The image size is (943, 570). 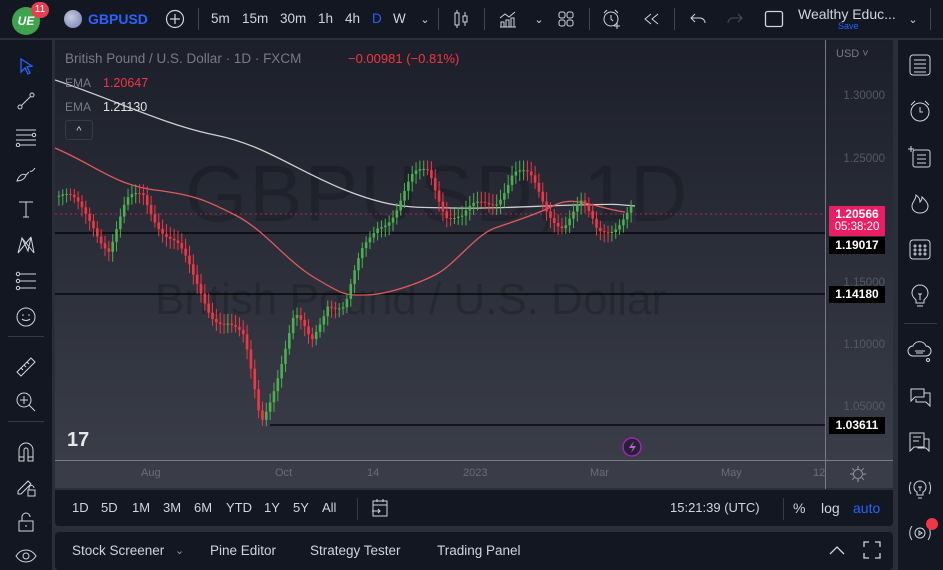 What do you see at coordinates (920, 296) in the screenshot?
I see `ideas-lightbulb-icon` at bounding box center [920, 296].